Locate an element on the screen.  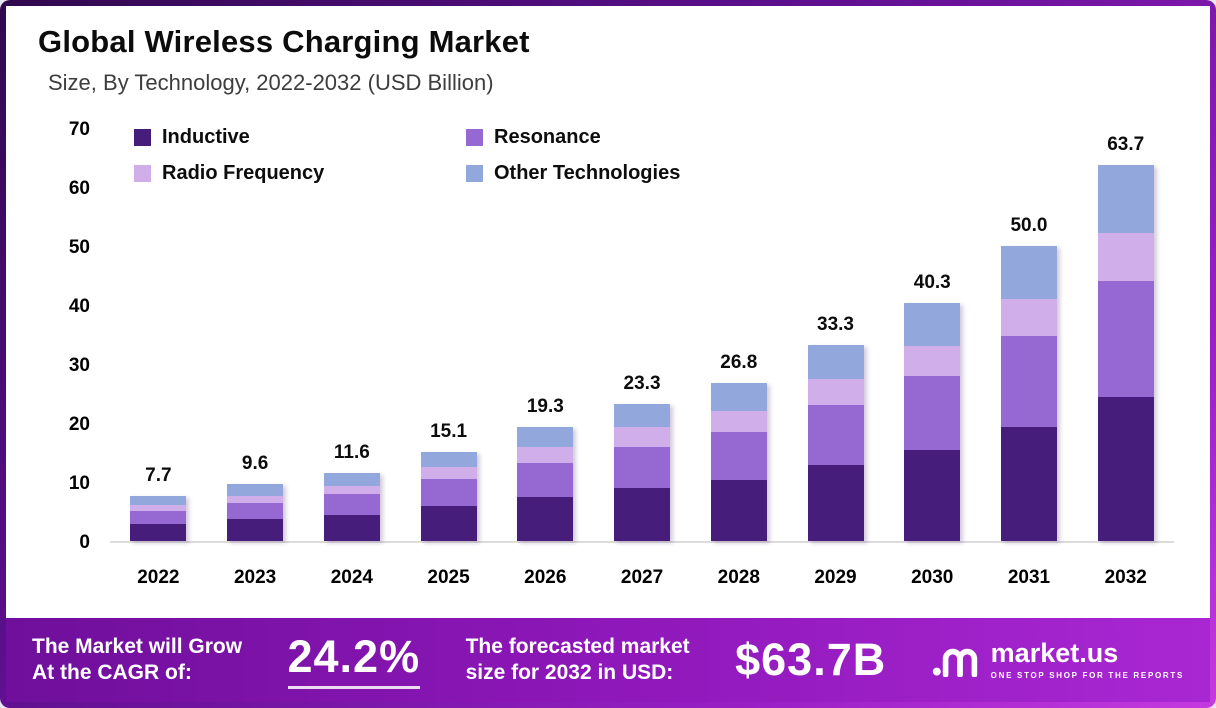
bar-column-2027: 23.3 2027 is located at coordinates (642, 359).